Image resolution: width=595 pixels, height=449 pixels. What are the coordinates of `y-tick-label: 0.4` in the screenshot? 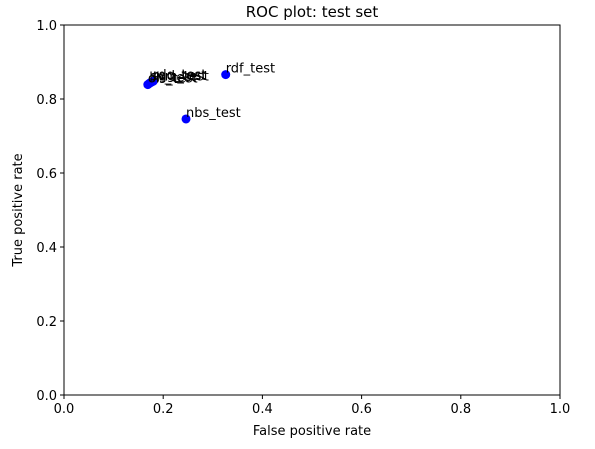 It's located at (46, 248).